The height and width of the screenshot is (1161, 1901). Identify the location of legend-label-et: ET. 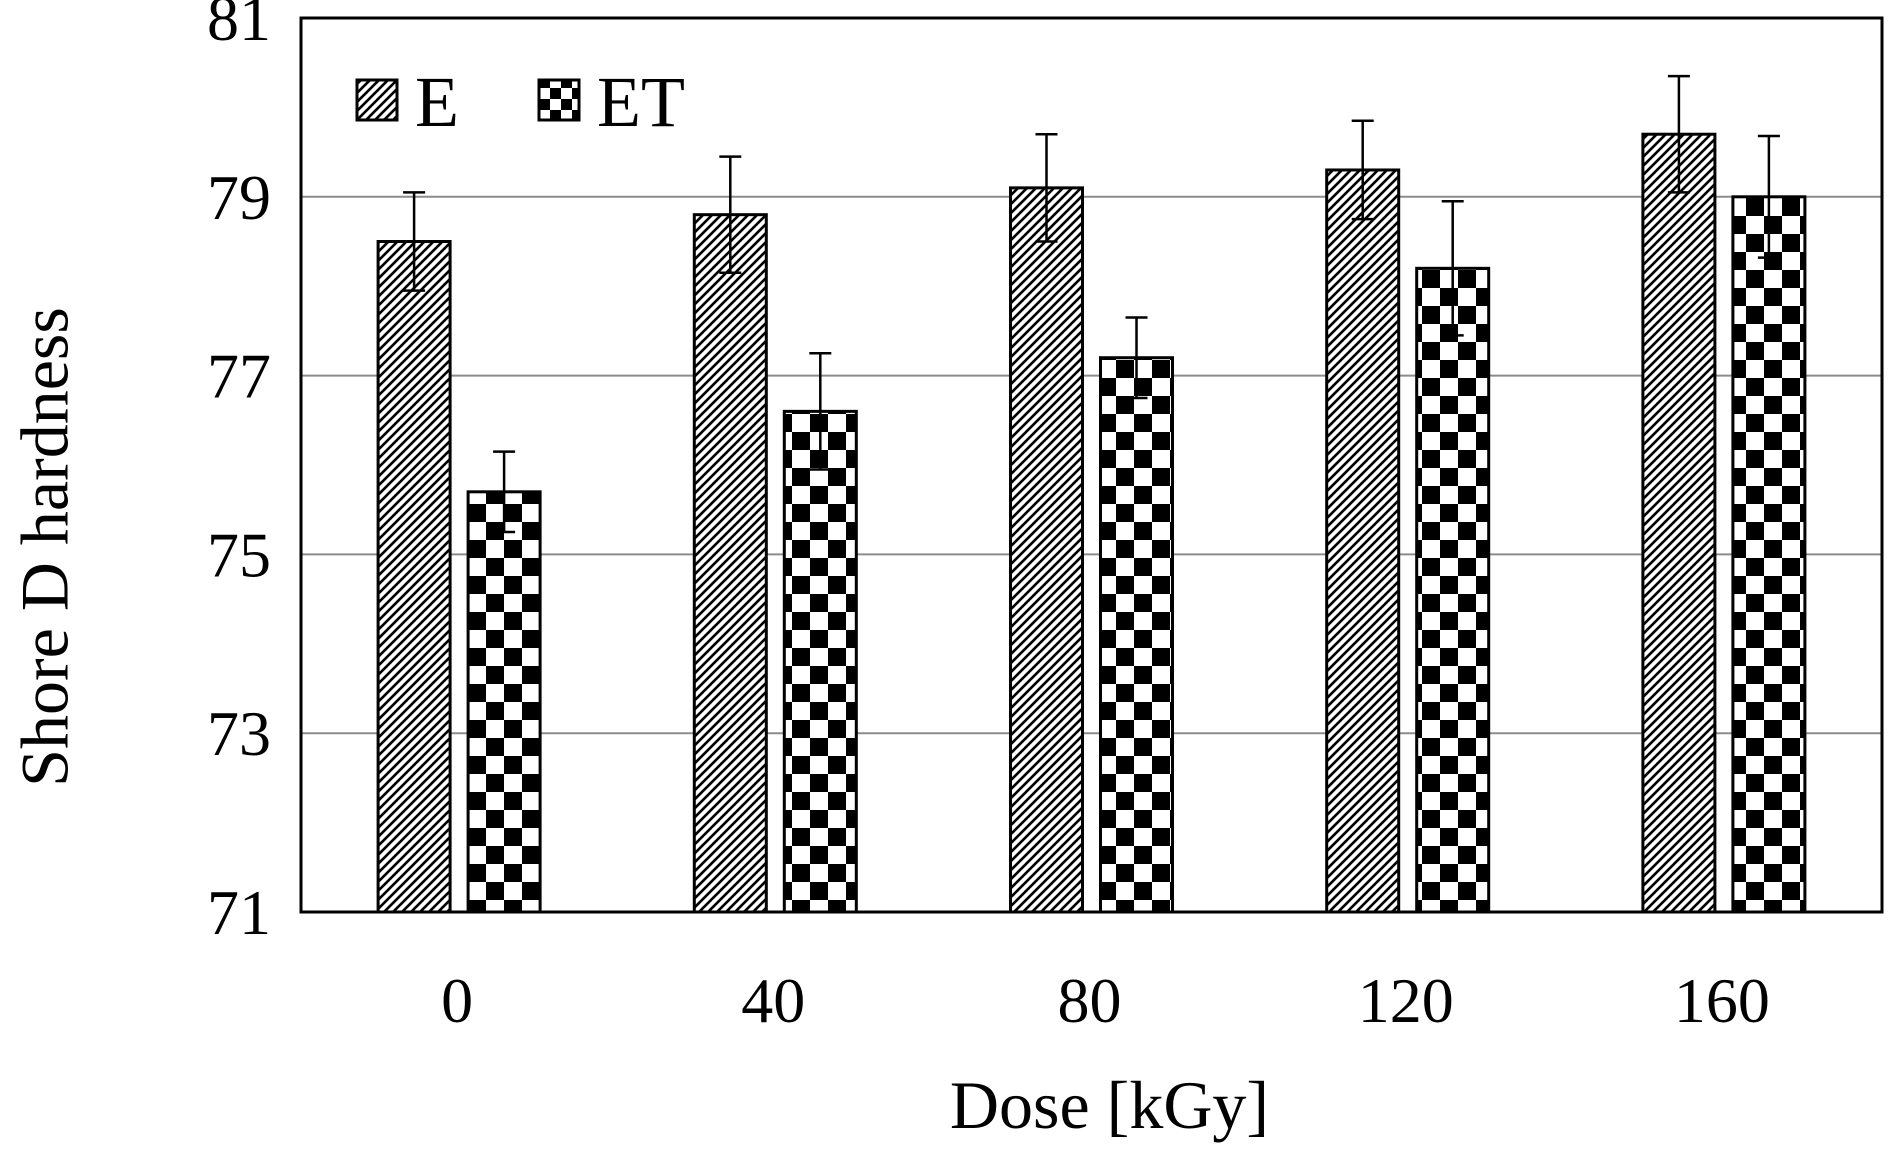
(641, 102).